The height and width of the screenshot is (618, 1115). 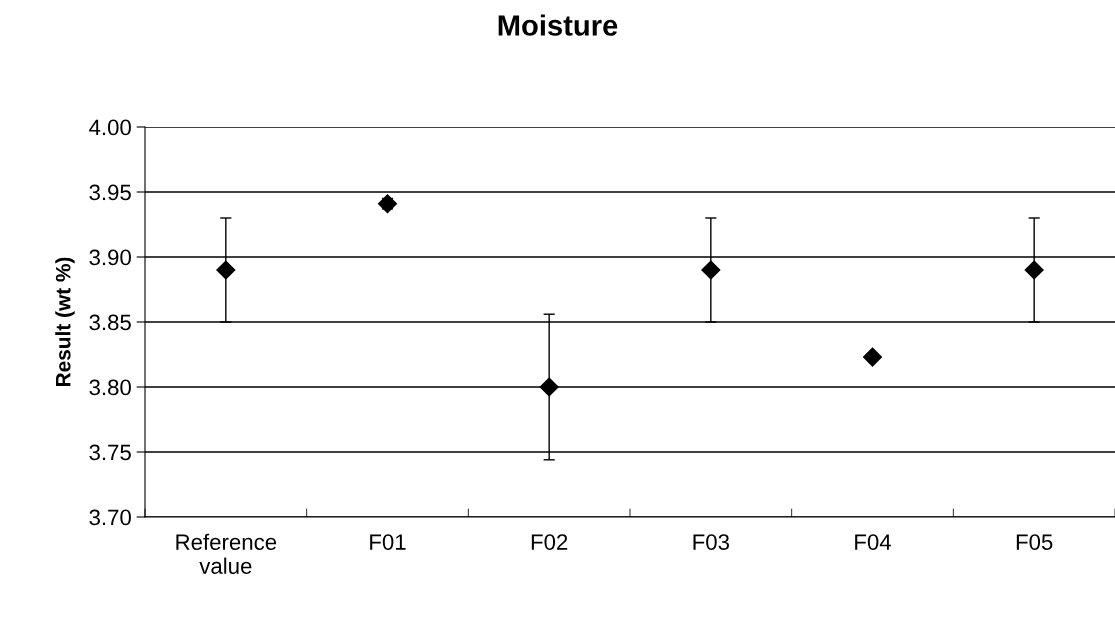 I want to click on x-tick-label: F02, so click(x=549, y=542).